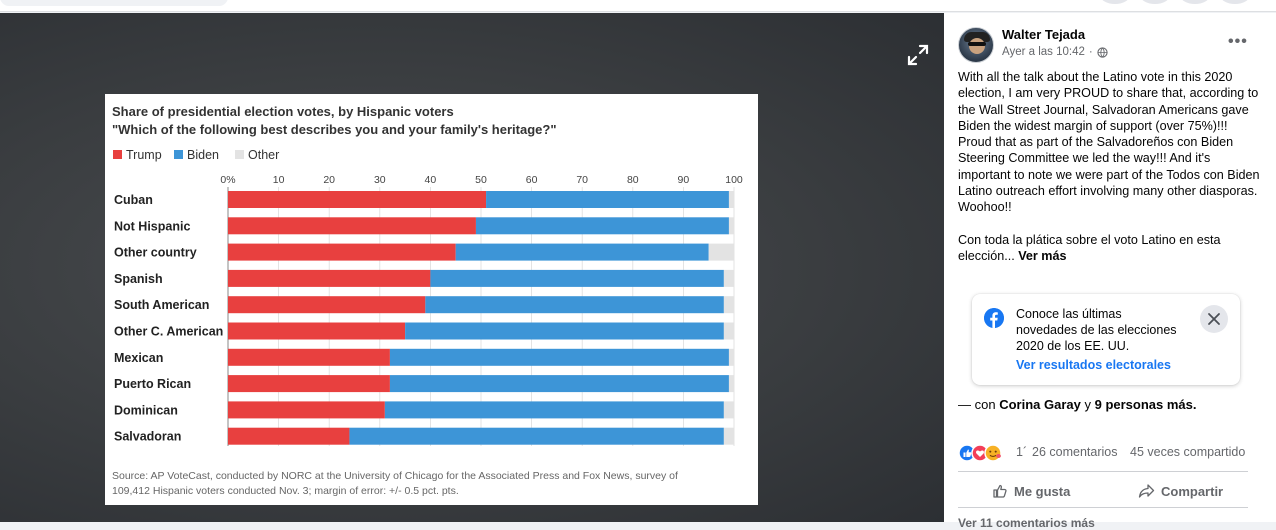 The height and width of the screenshot is (530, 1276). Describe the element at coordinates (976, 45) in the screenshot. I see `avatar` at that location.